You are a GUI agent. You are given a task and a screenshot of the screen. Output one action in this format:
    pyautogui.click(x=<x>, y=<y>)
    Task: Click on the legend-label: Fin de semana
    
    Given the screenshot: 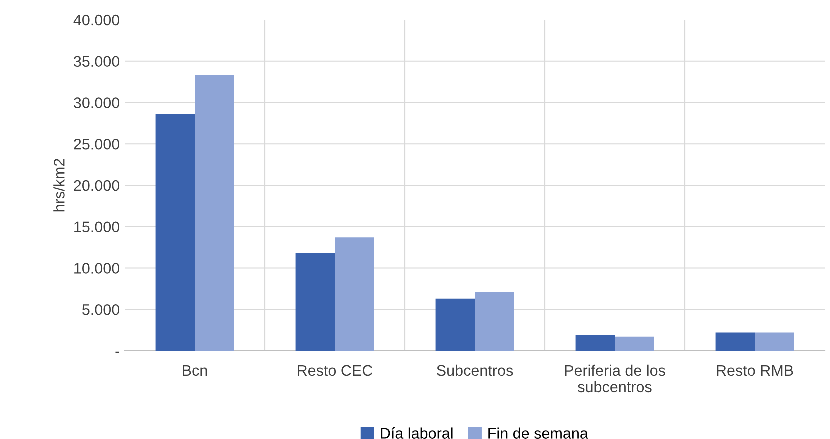 What is the action you would take?
    pyautogui.click(x=538, y=433)
    